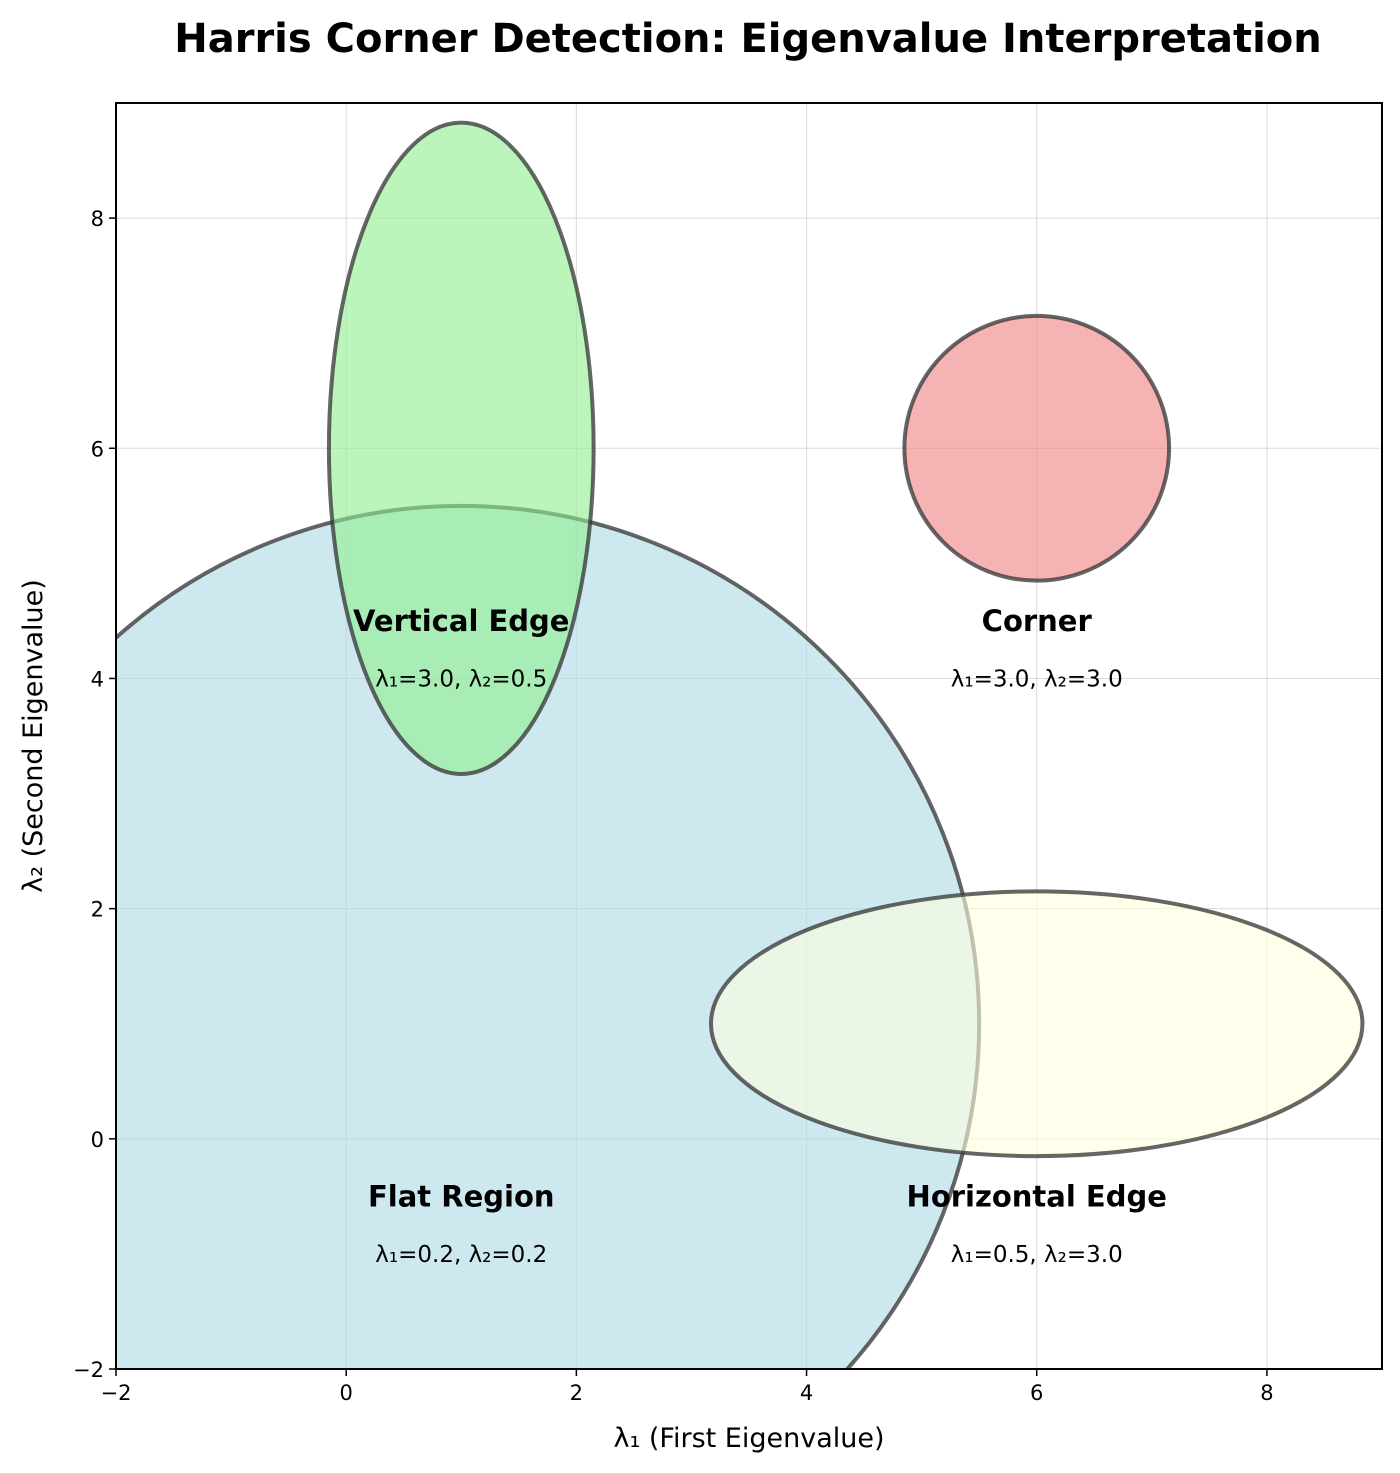  What do you see at coordinates (1037, 1196) in the screenshot?
I see `horizontal-edge-label: Horizontal Edge` at bounding box center [1037, 1196].